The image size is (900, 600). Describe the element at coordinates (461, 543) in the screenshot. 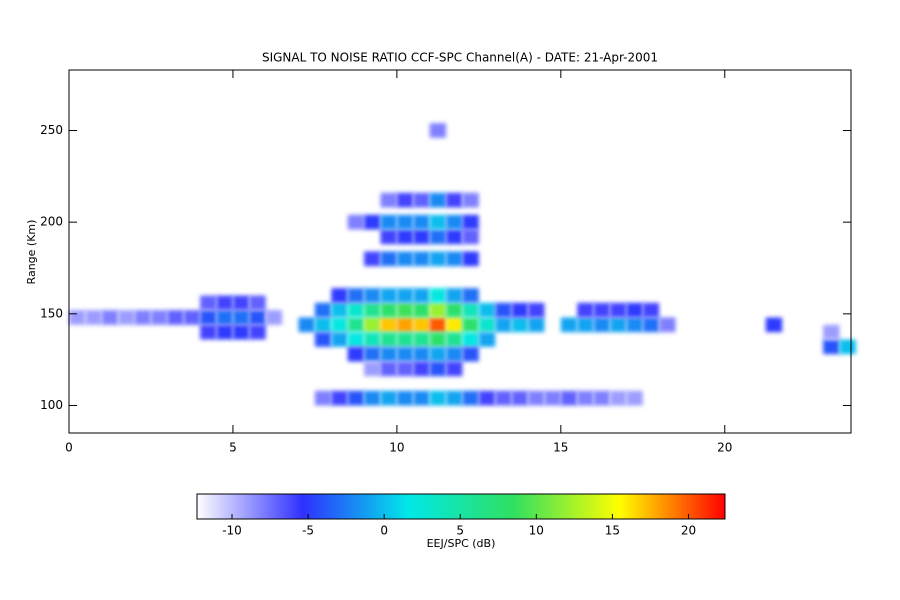

I see `colorbar-label: EEJ/SPC (dB)` at that location.